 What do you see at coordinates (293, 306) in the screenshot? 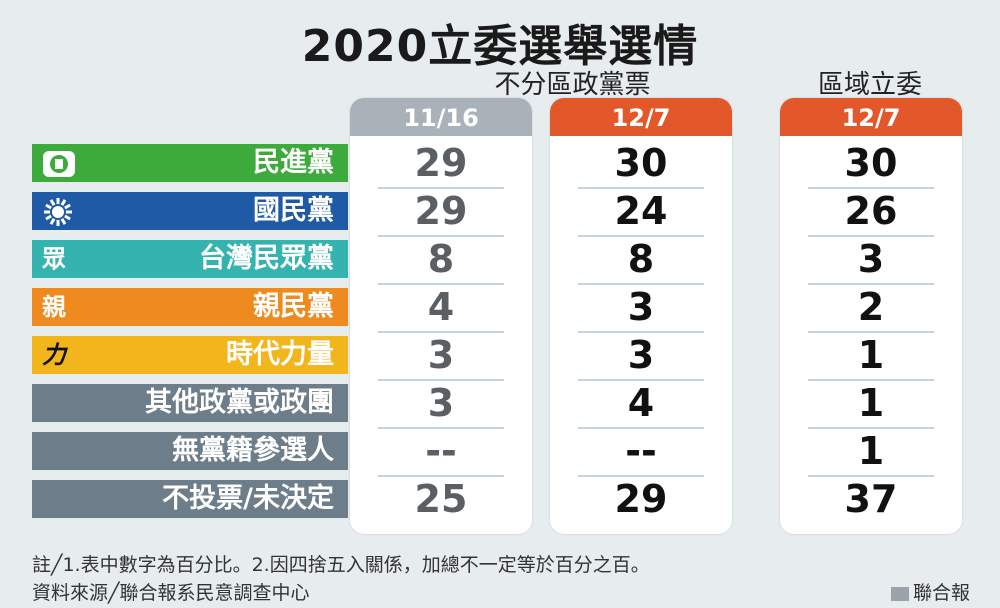
I see `party-name: 親民黨` at bounding box center [293, 306].